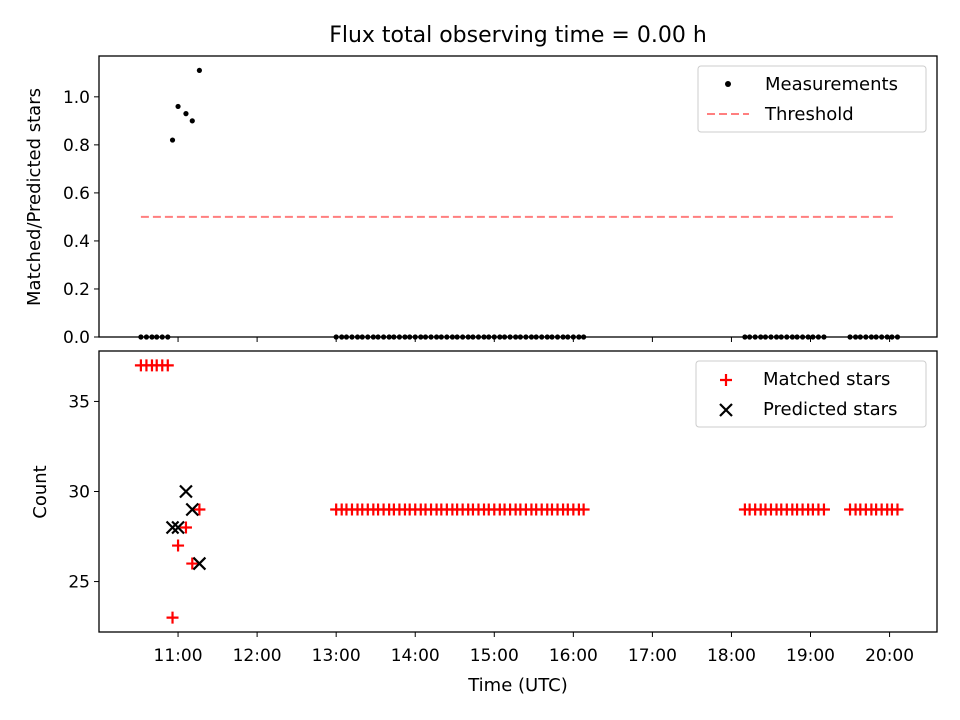 This screenshot has width=960, height=720. I want to click on bottom-x-tick-label: 20:00, so click(889, 656).